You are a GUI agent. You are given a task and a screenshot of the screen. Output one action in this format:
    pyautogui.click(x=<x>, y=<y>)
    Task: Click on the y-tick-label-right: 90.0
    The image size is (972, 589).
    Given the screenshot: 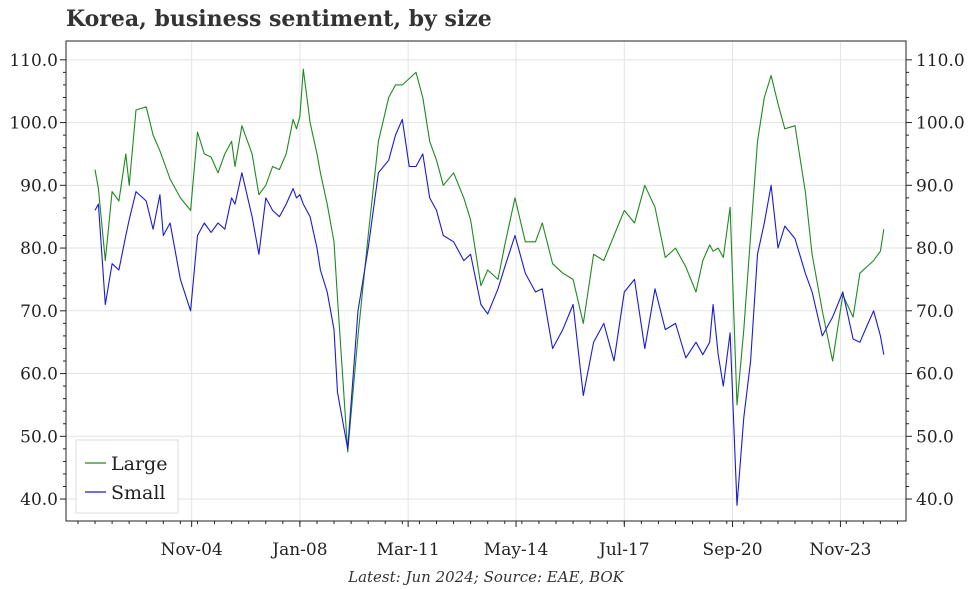 What is the action you would take?
    pyautogui.click(x=935, y=186)
    